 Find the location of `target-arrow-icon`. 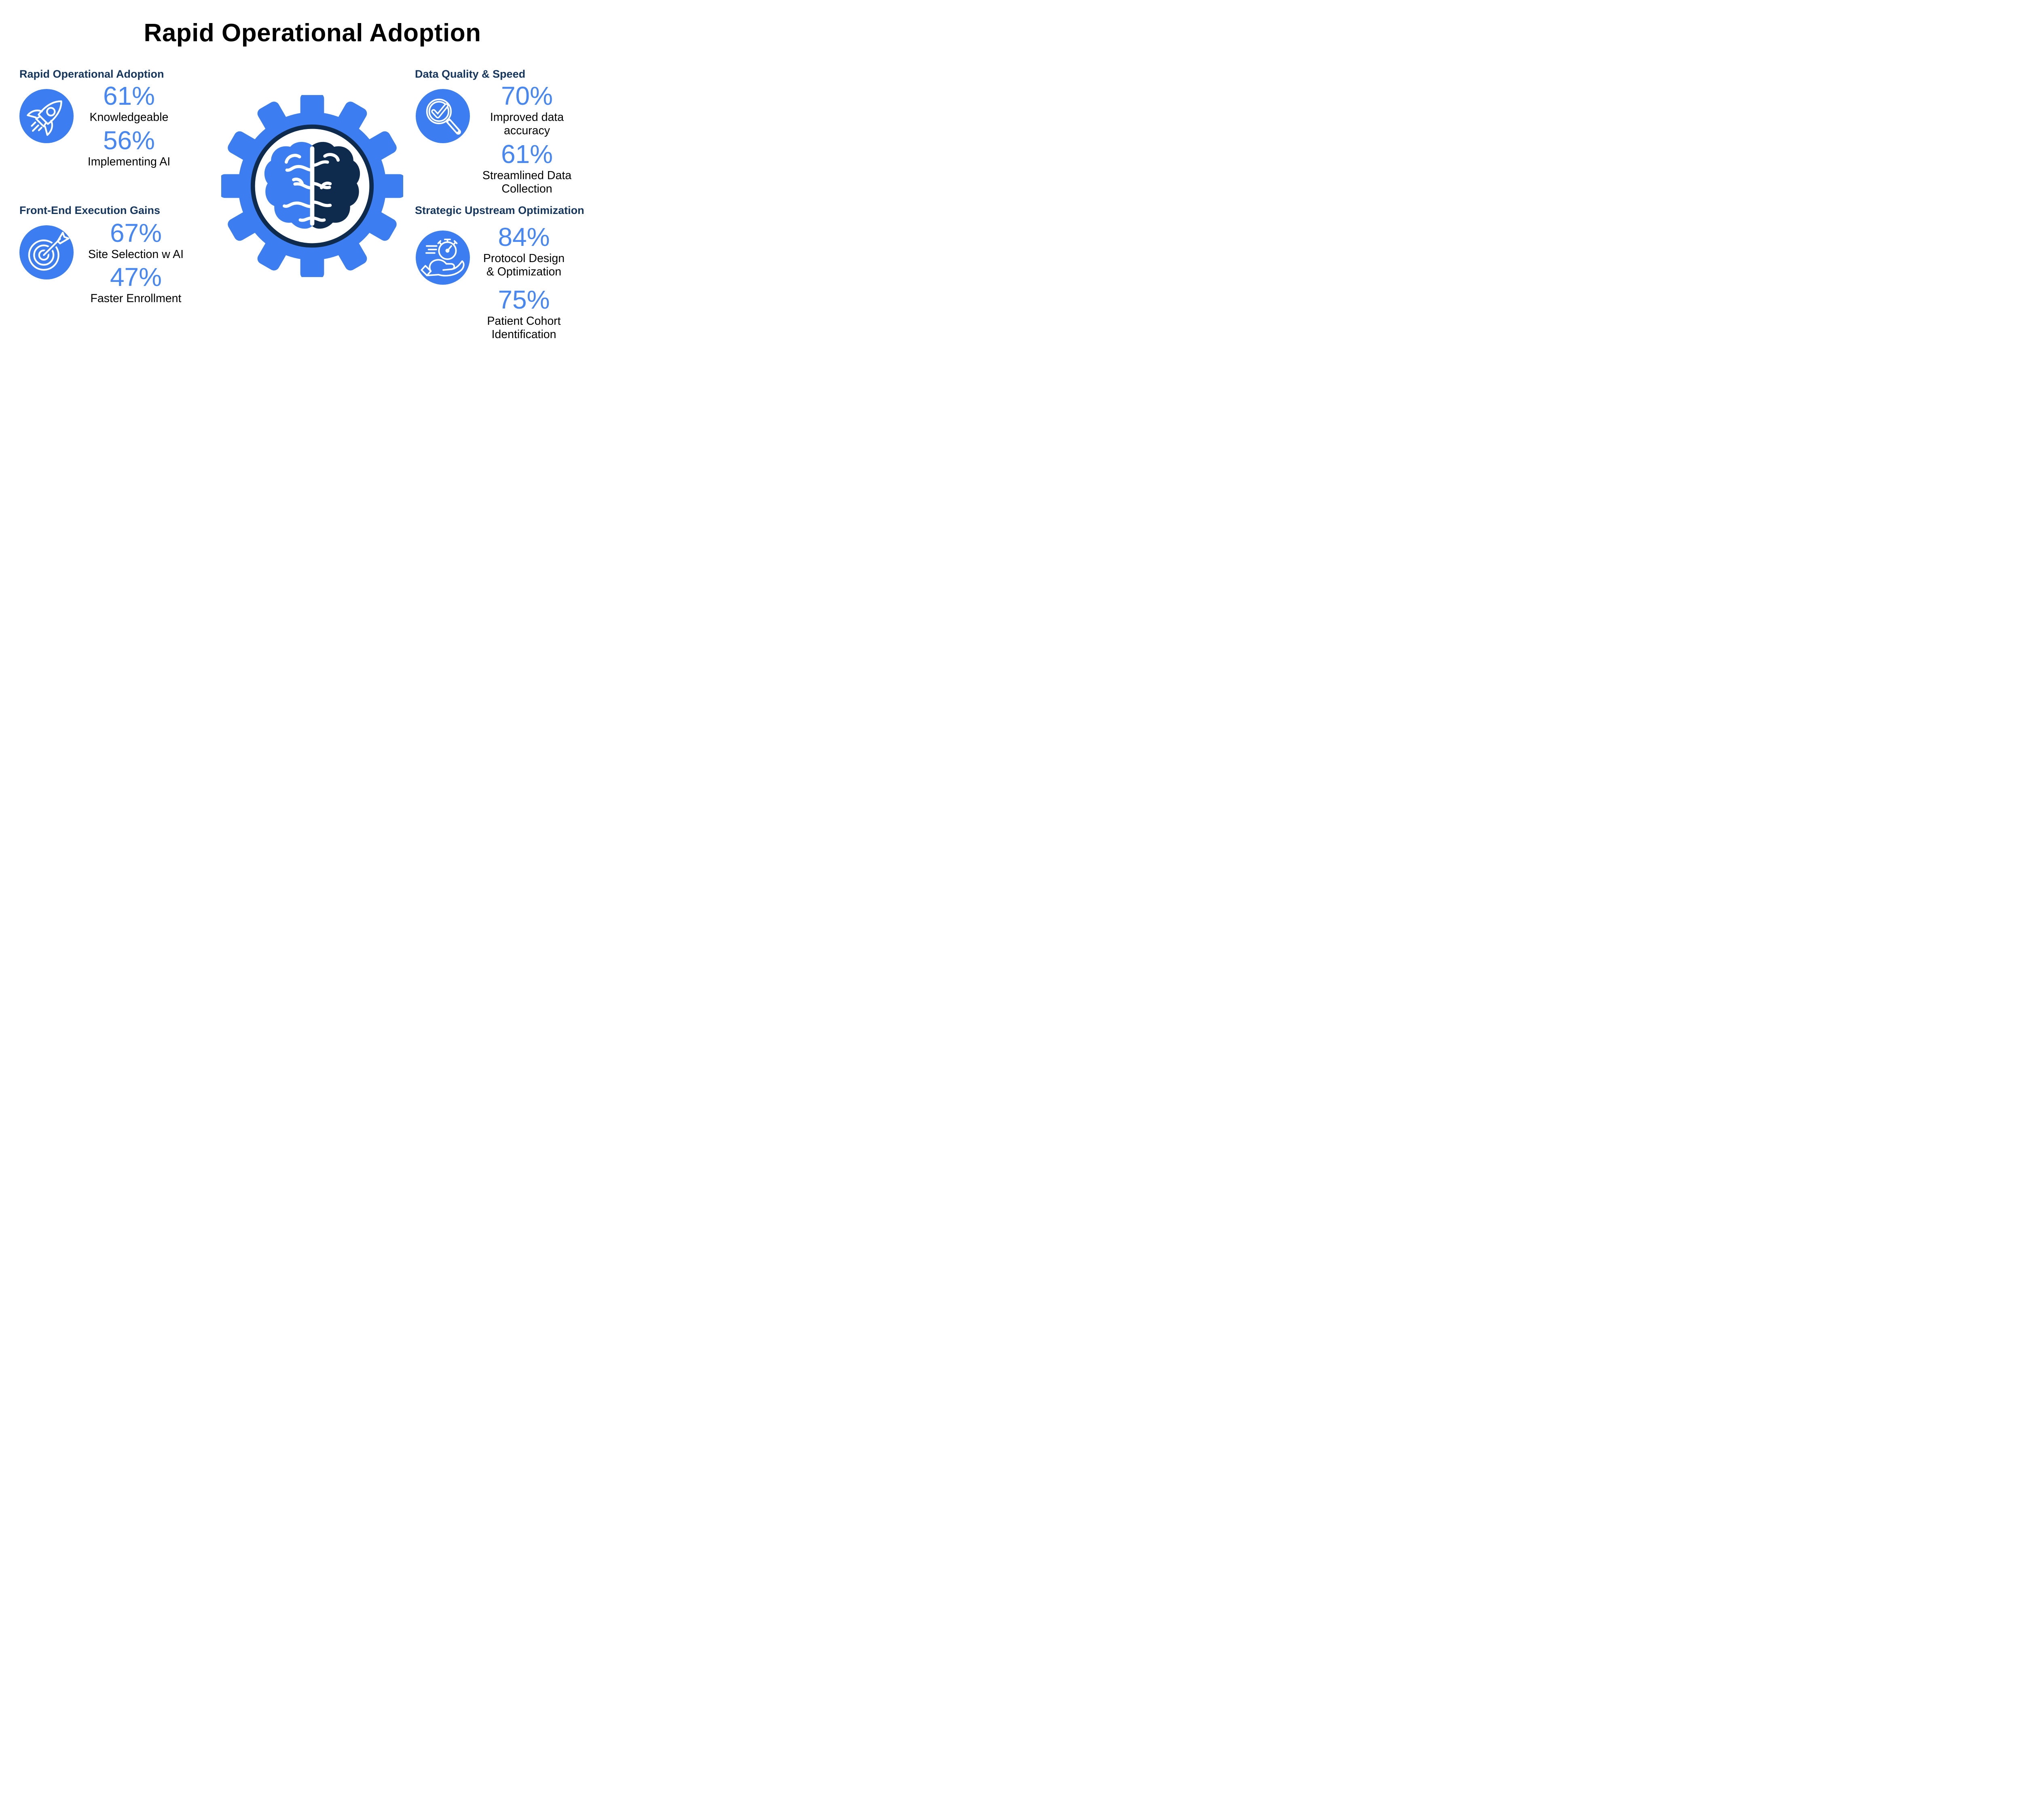

target-arrow-icon is located at coordinates (49, 252).